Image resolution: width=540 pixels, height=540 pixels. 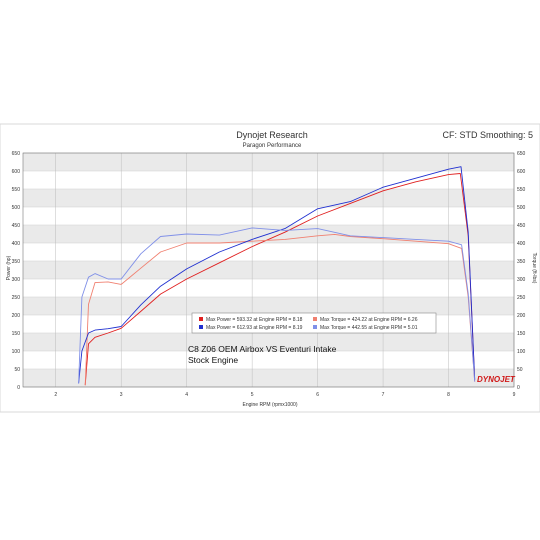 I want to click on chart-title: Dynojet Research, so click(x=272, y=135).